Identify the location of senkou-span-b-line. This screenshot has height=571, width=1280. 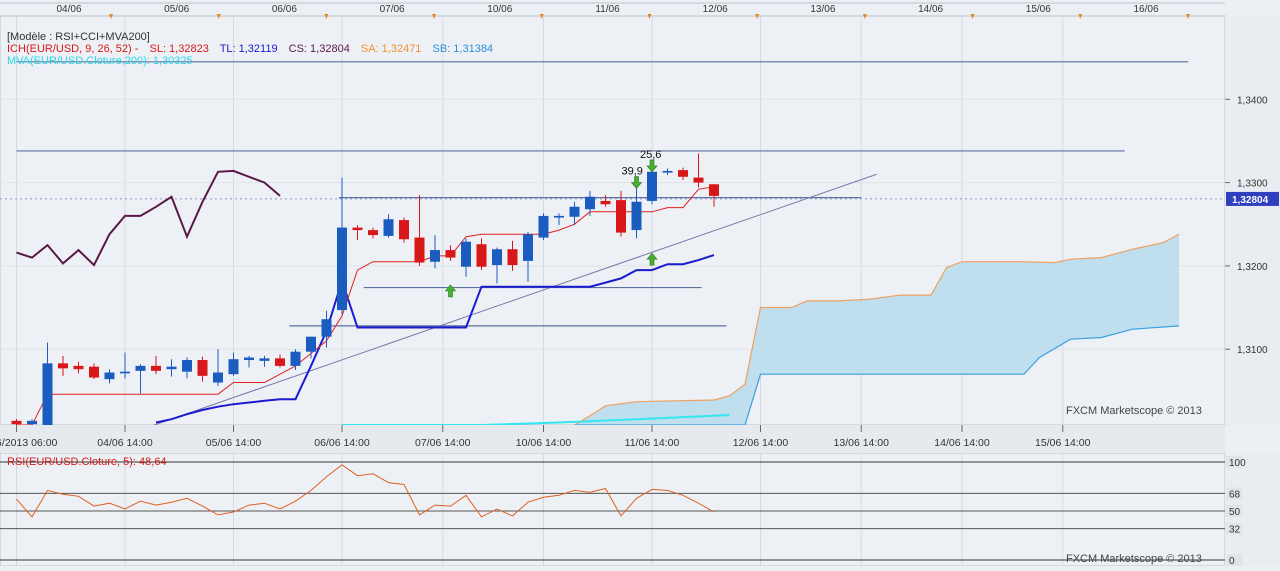
(877, 375).